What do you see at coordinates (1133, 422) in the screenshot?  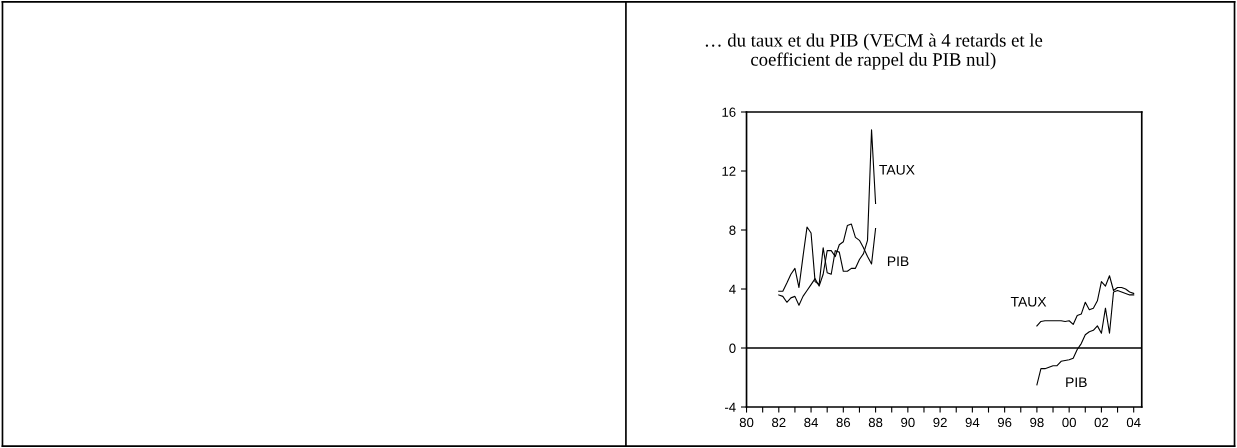 I see `x-tick-label: 04` at bounding box center [1133, 422].